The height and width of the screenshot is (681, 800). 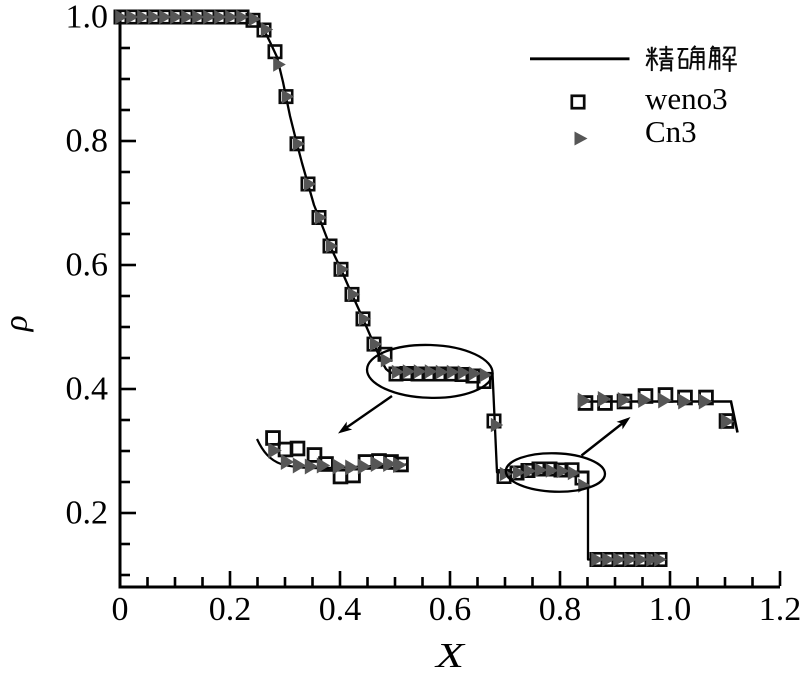 What do you see at coordinates (779, 609) in the screenshot?
I see `svg-text: 1.2` at bounding box center [779, 609].